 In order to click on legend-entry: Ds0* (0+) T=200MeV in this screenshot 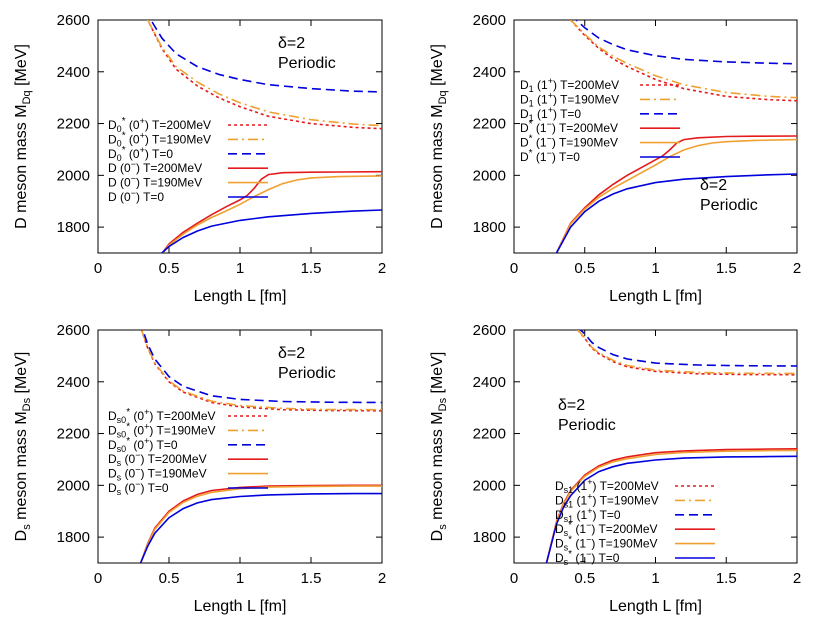, I will do `click(162, 416)`.